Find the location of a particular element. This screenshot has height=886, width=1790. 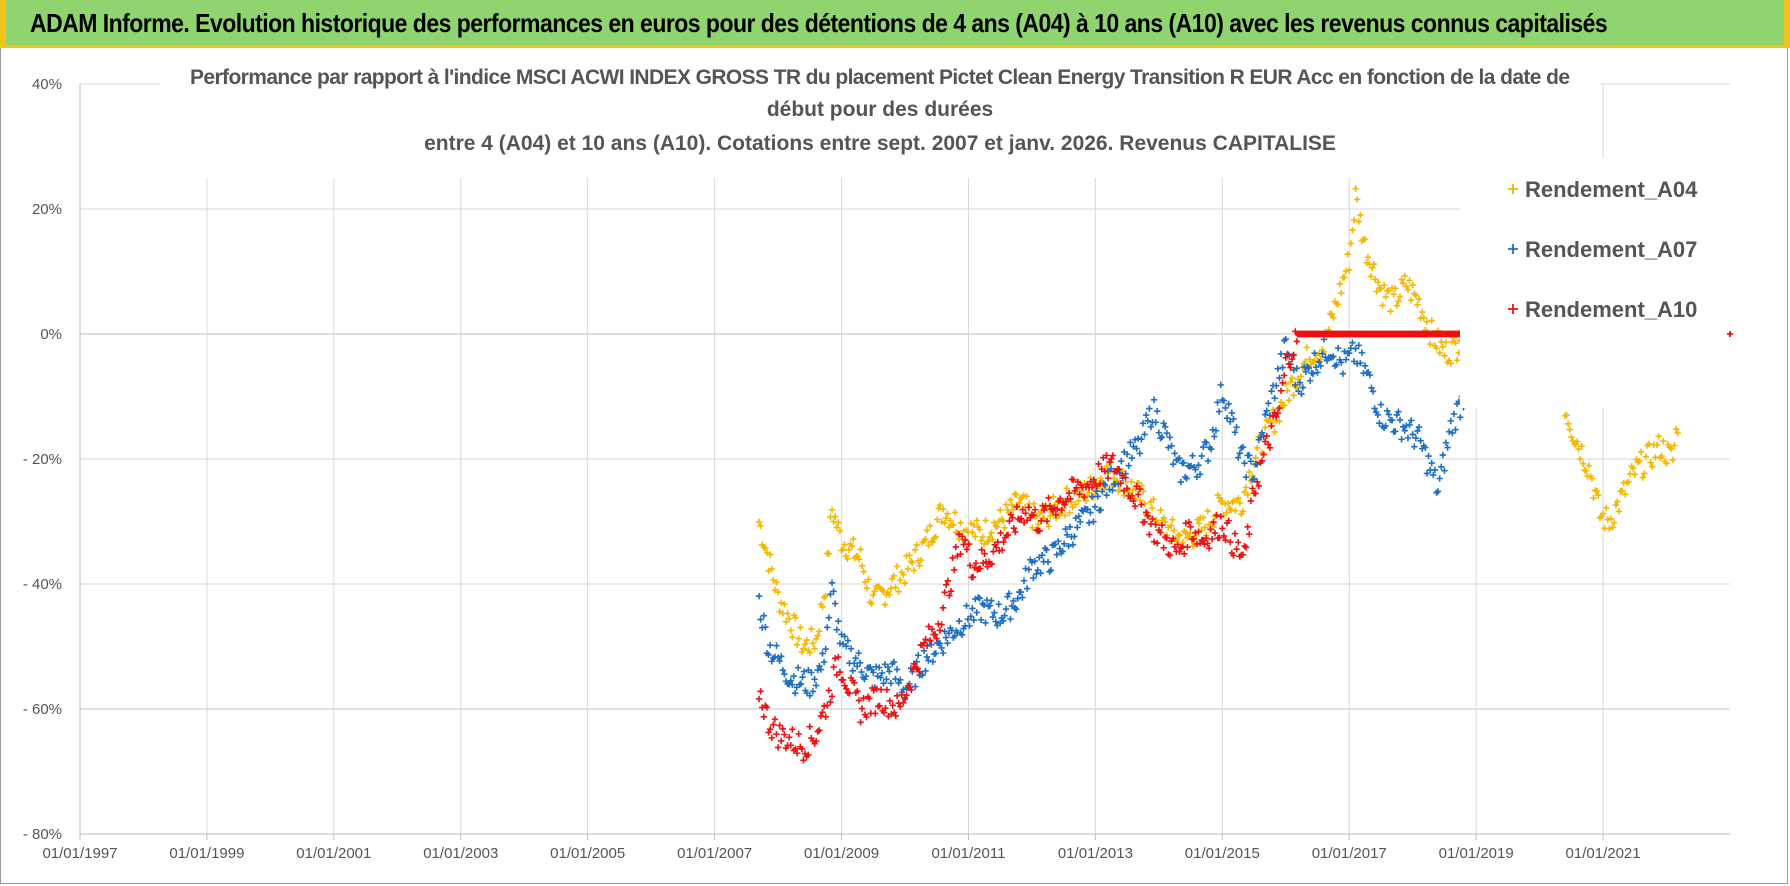

x-tick-label: 01/01/2021 is located at coordinates (1603, 853).